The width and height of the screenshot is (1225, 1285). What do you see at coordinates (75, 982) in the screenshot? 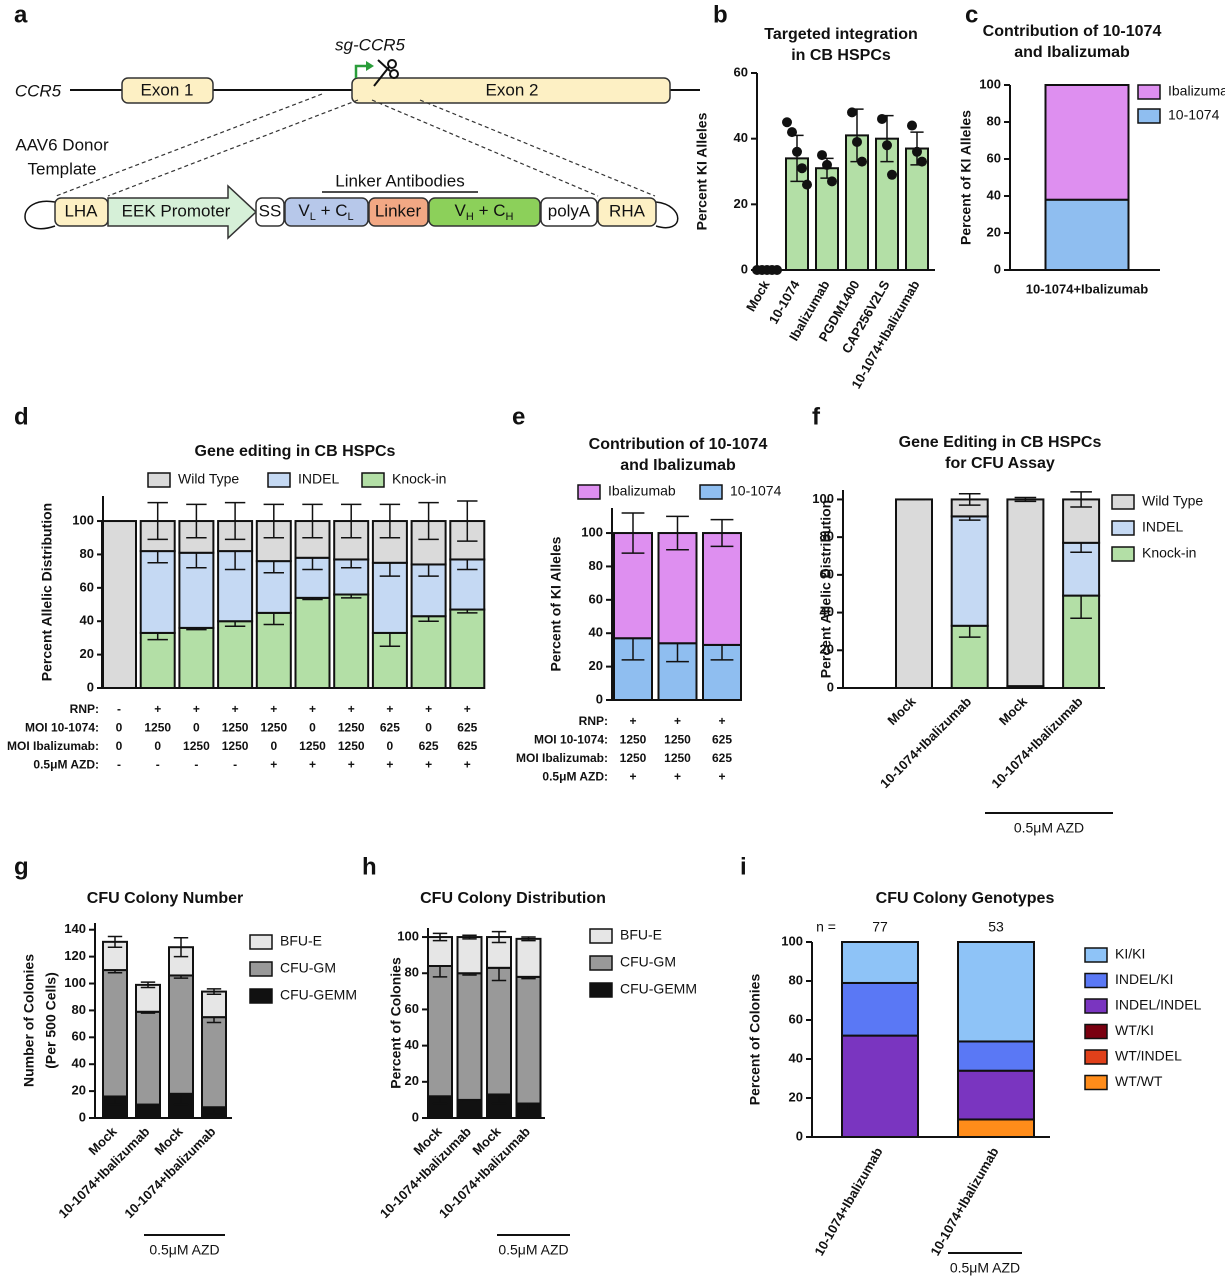
I see `y-tick-label: 100` at bounding box center [75, 982].